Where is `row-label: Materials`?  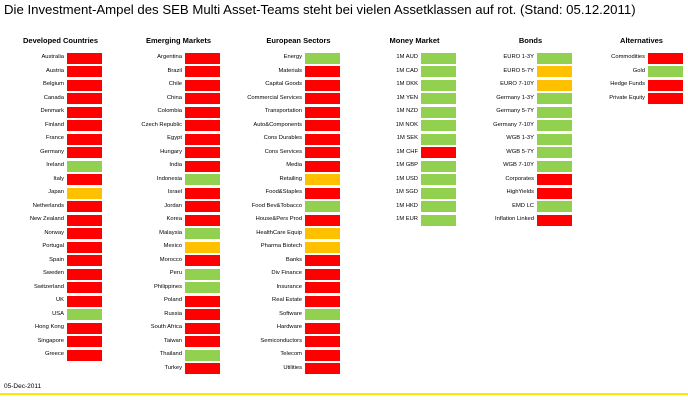
row-label: Materials is located at coordinates (290, 70).